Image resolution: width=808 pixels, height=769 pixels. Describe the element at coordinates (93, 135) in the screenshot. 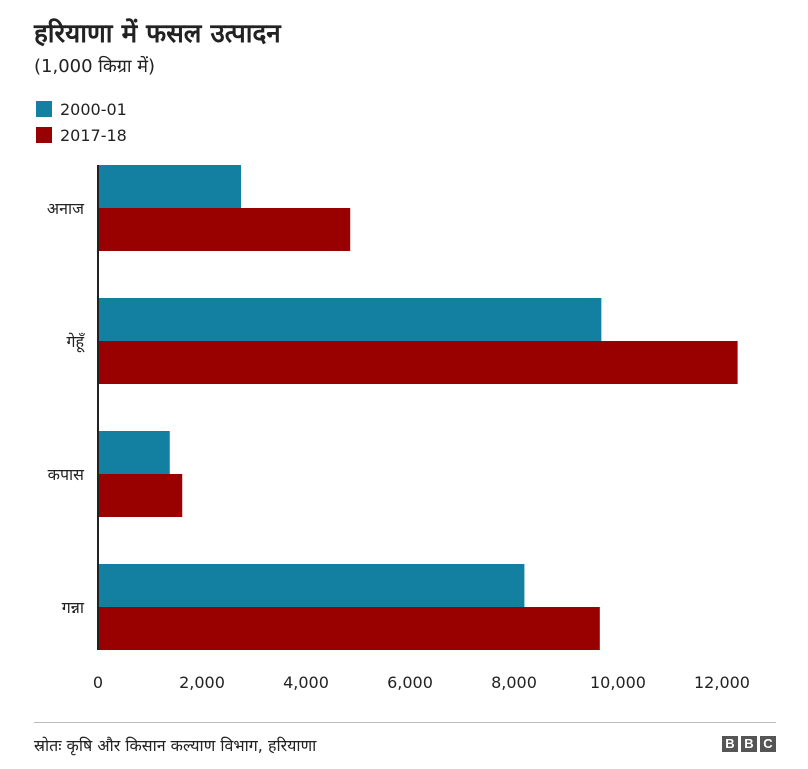

I see `legend-label-2017-18: 2017-18` at that location.